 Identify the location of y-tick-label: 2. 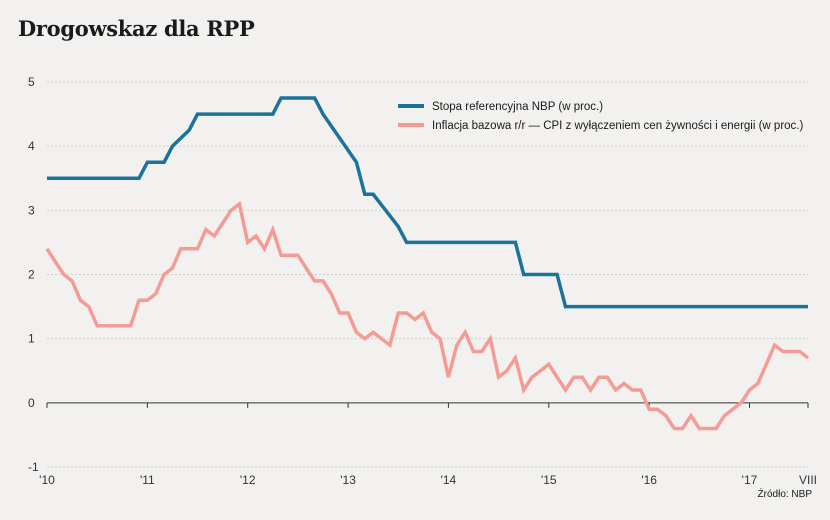
(31, 275).